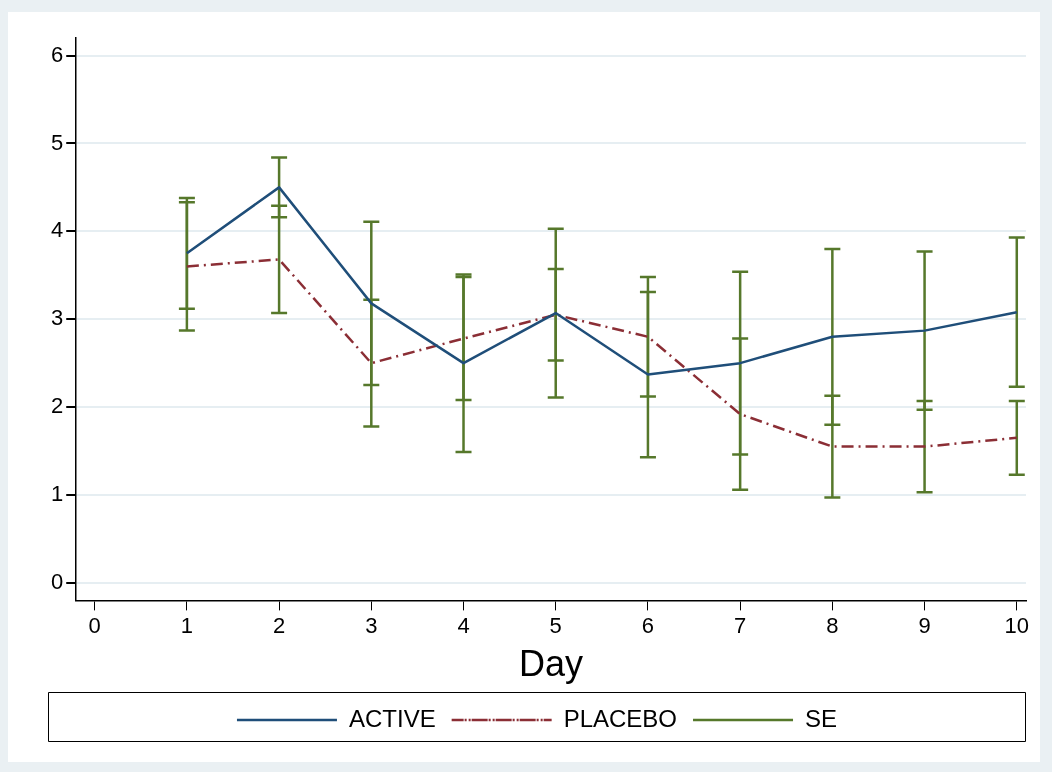  Describe the element at coordinates (57, 54) in the screenshot. I see `y-tick-label: 6` at that location.